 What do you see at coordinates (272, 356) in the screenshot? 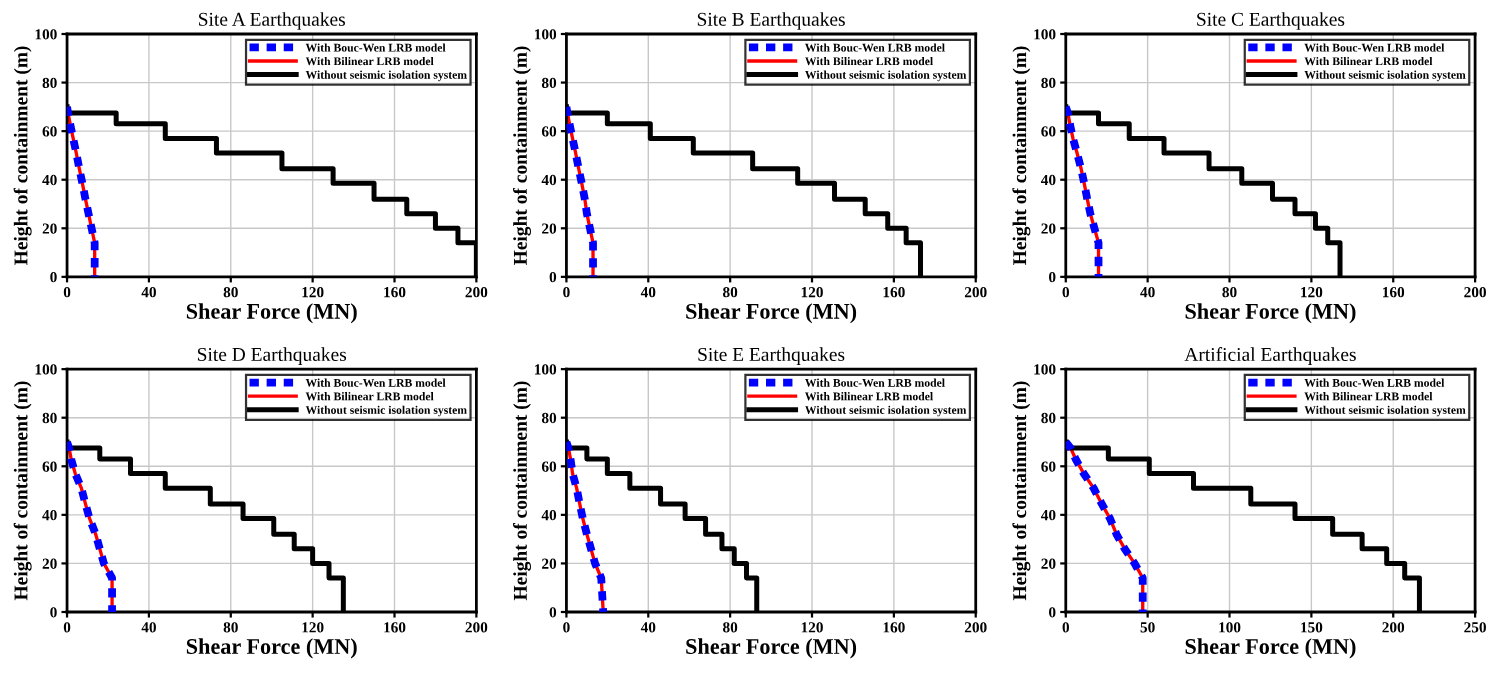
I see `chart-title: Site D Earthquakes` at bounding box center [272, 356].